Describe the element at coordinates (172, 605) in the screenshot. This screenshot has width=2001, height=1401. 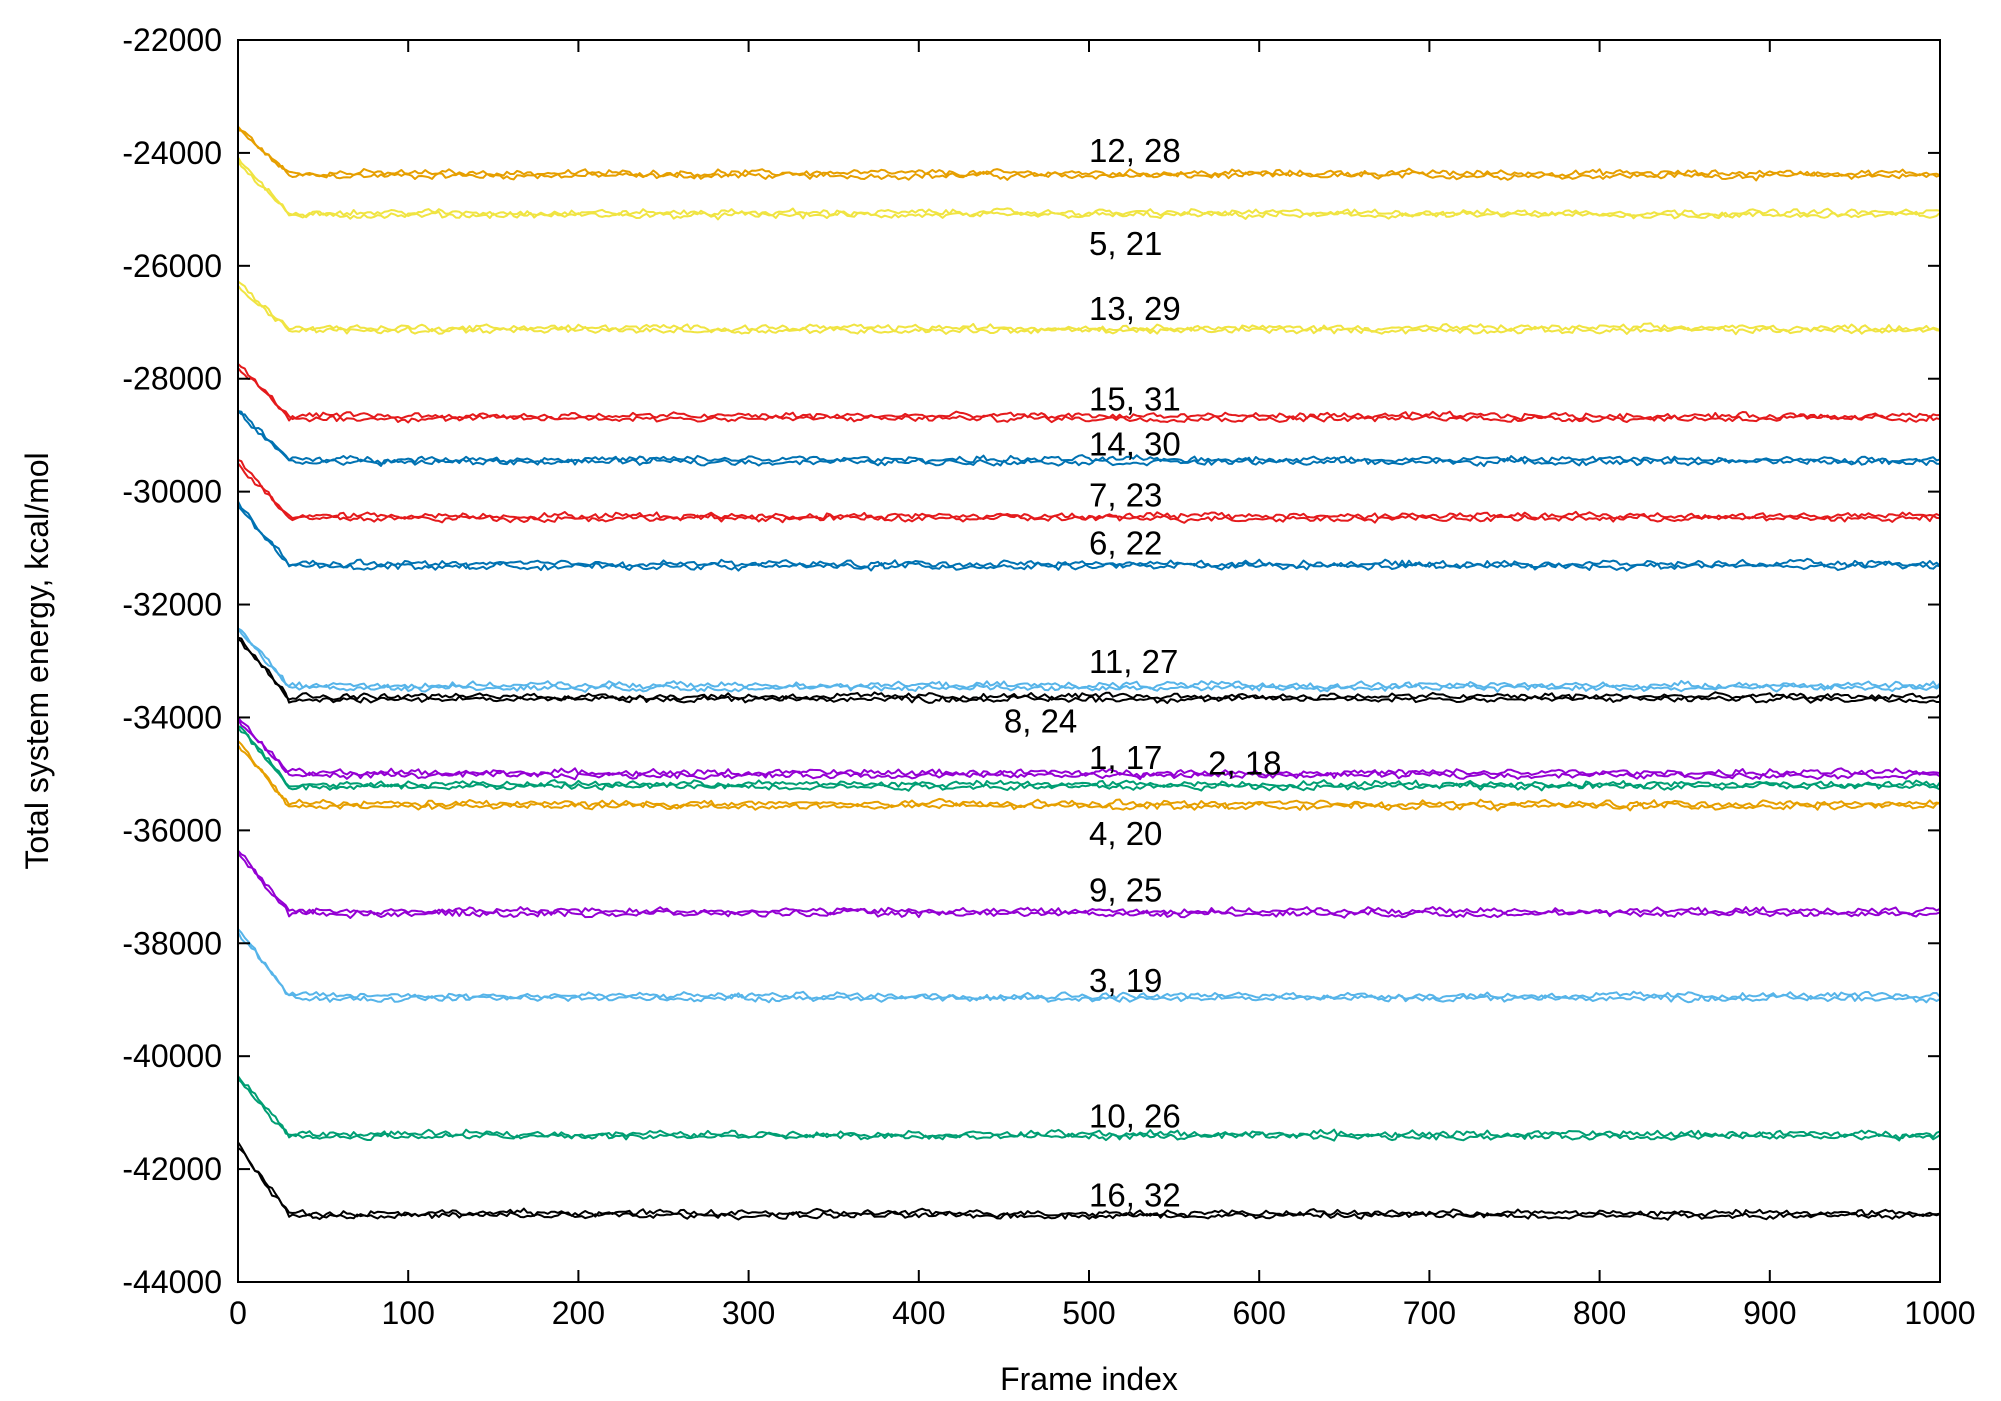
I see `y-tick-label: -32000` at that location.